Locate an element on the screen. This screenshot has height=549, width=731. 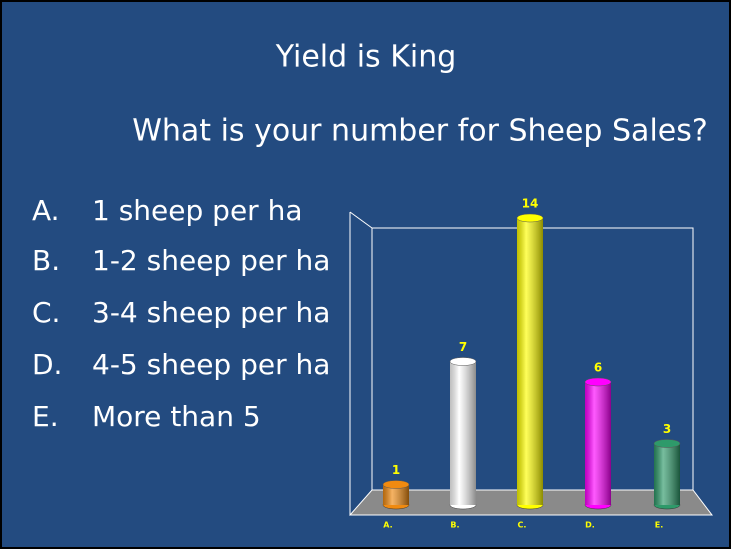
option-letter: B. is located at coordinates (46, 260).